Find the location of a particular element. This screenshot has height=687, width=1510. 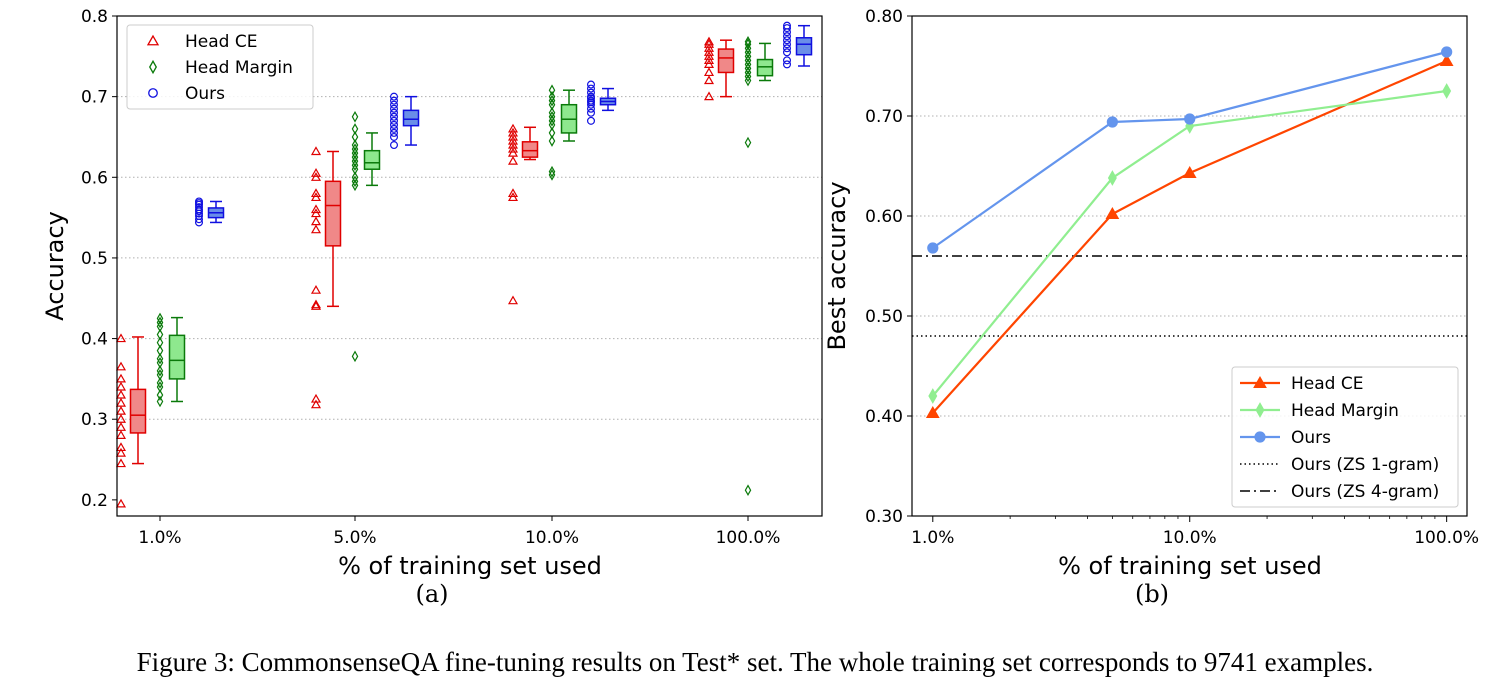

panel-b-ytick-label: 0.30 is located at coordinates (884, 517).